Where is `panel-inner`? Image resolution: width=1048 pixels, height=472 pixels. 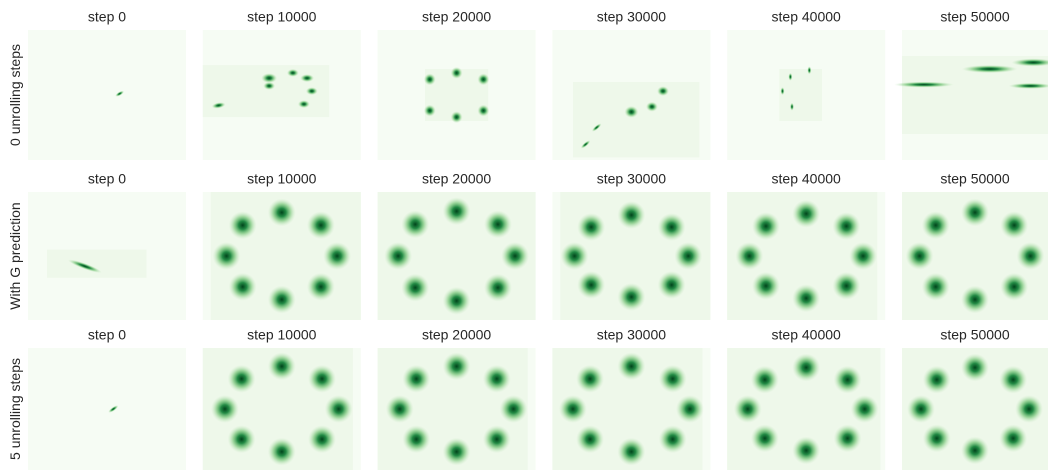
panel-inner is located at coordinates (96, 263).